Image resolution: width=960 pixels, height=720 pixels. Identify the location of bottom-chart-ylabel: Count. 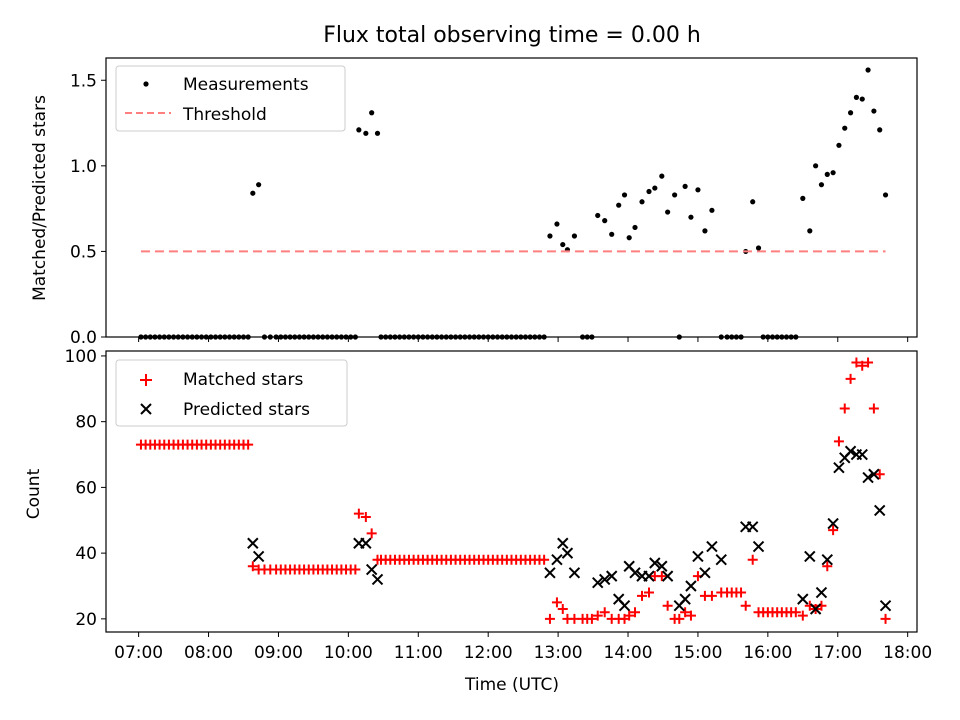
(34, 493).